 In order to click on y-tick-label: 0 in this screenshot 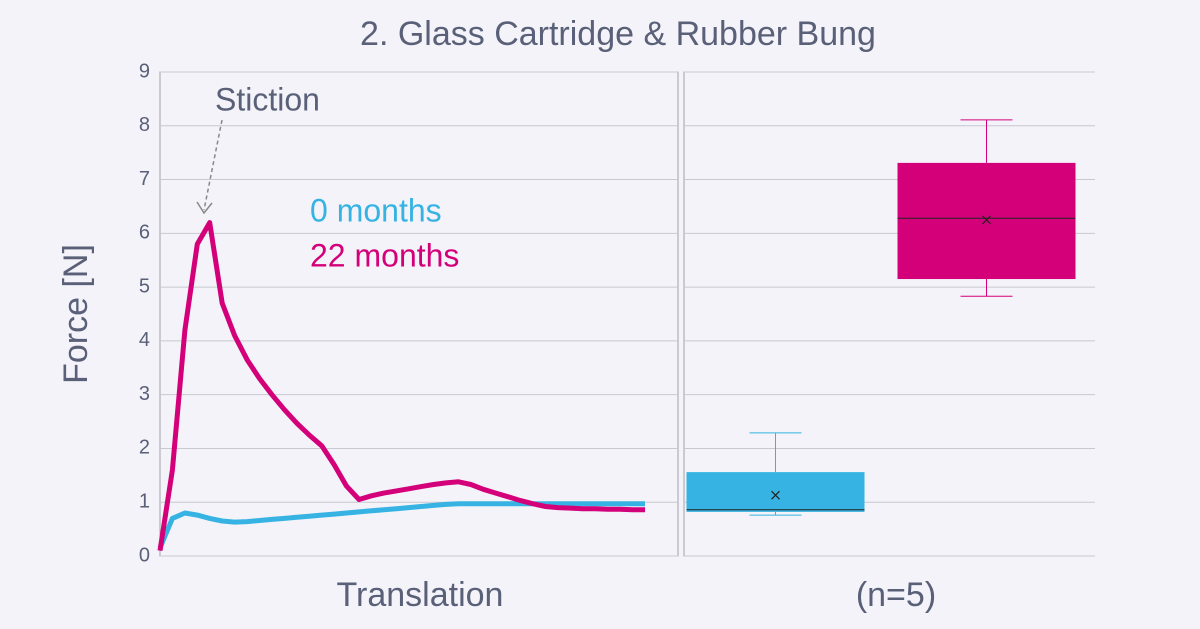, I will do `click(144, 555)`.